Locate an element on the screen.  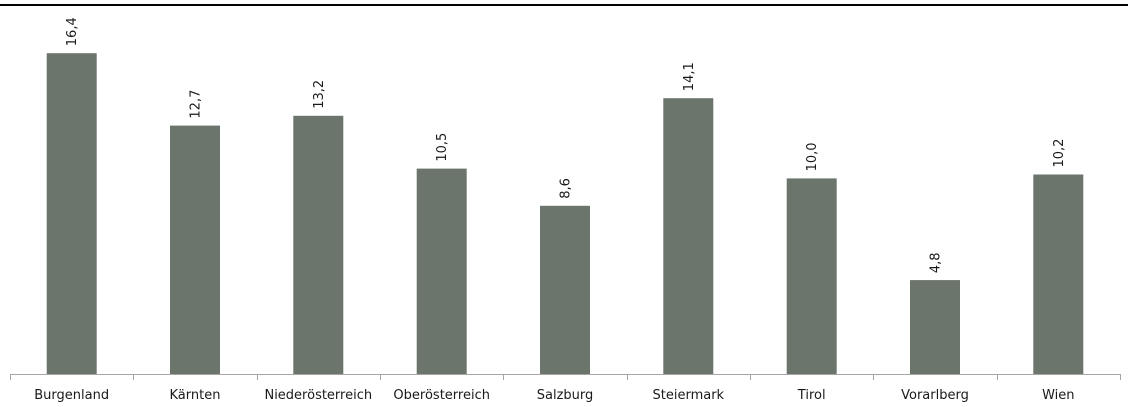
top-border-rule is located at coordinates (564, 5).